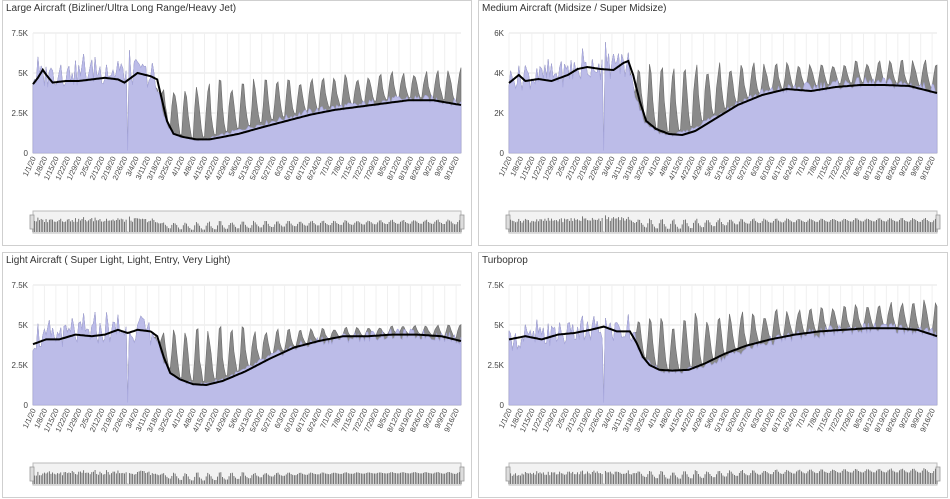 The width and height of the screenshot is (950, 499). Describe the element at coordinates (499, 33) in the screenshot. I see `y-tick-label: 6K` at that location.